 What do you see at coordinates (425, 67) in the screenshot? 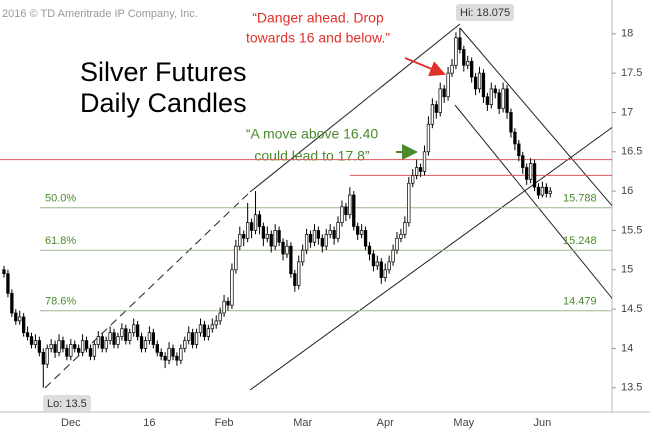
I see `arrow` at bounding box center [425, 67].